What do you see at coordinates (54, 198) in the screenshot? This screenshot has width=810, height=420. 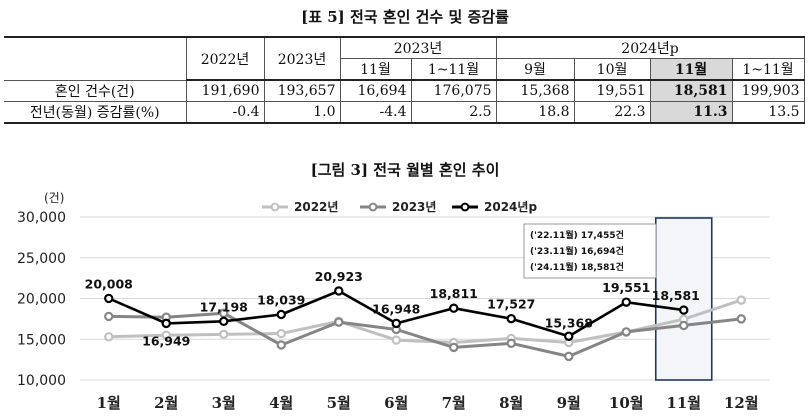 I see `y-axis-unit: (건)` at bounding box center [54, 198].